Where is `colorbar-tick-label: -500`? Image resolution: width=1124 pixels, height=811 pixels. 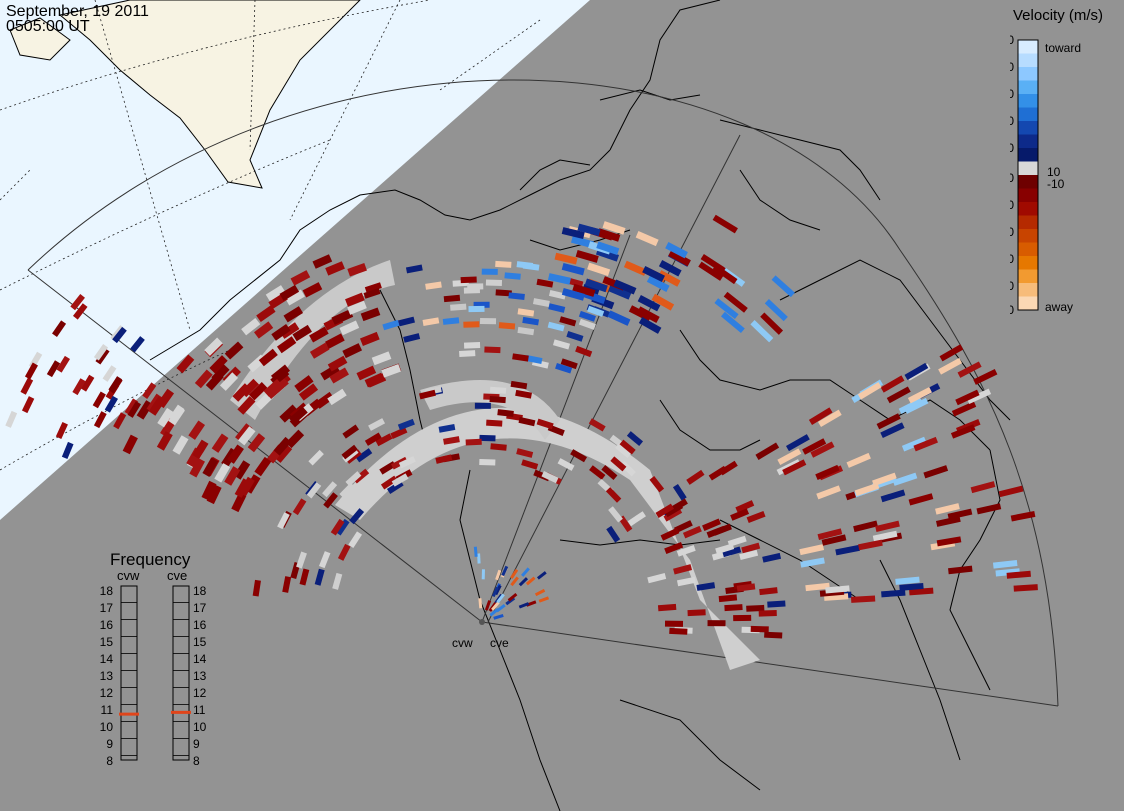
colorbar-tick-label: -500 is located at coordinates (1012, 310).